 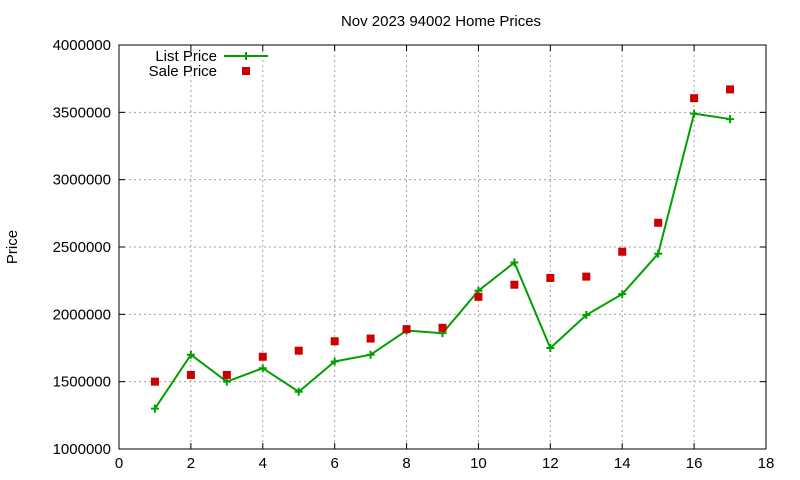 I want to click on legend-sale-price-marker, so click(x=246, y=71).